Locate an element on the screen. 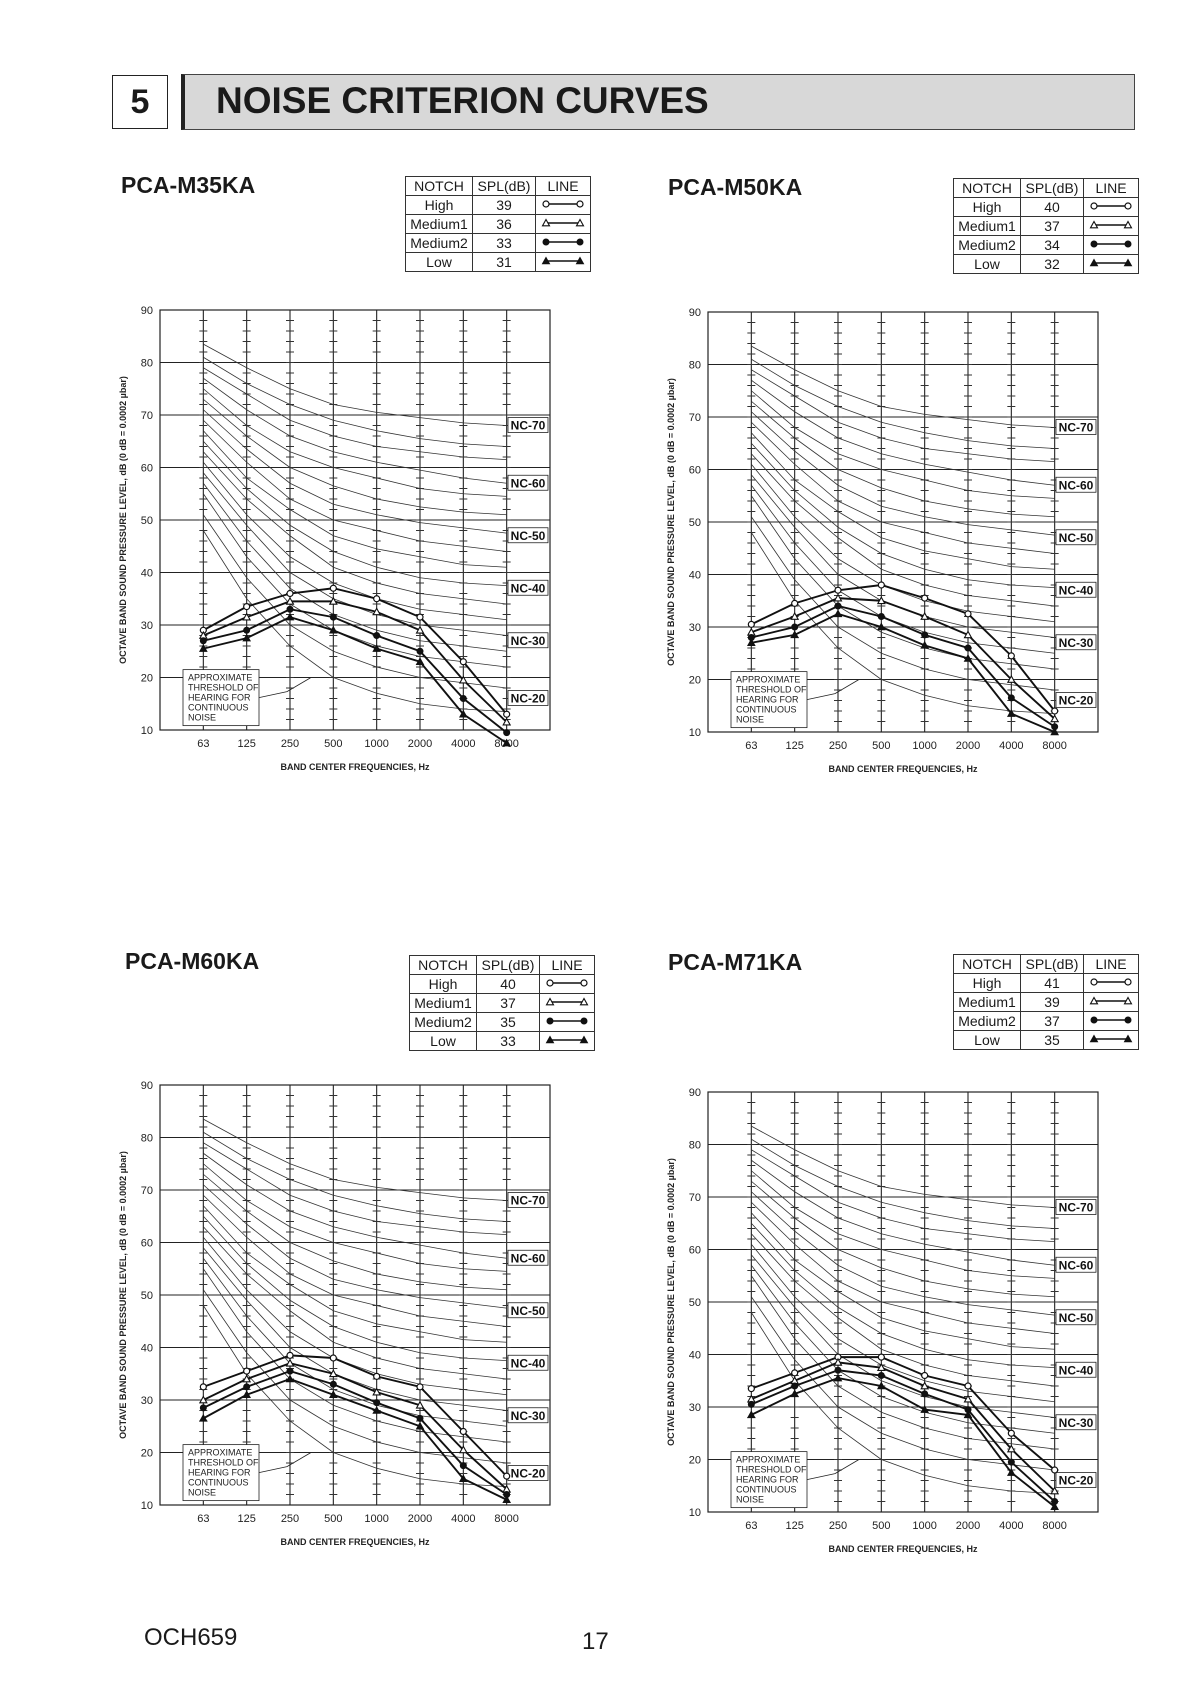  y-tick-label: 20 is located at coordinates (147, 1454).